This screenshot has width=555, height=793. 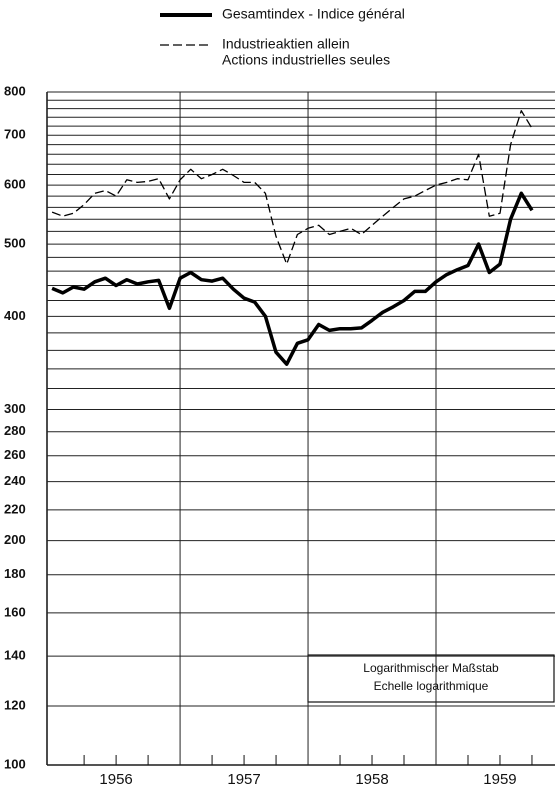 I want to click on legend-label: Gesamtindex - Indice général, so click(x=313, y=14).